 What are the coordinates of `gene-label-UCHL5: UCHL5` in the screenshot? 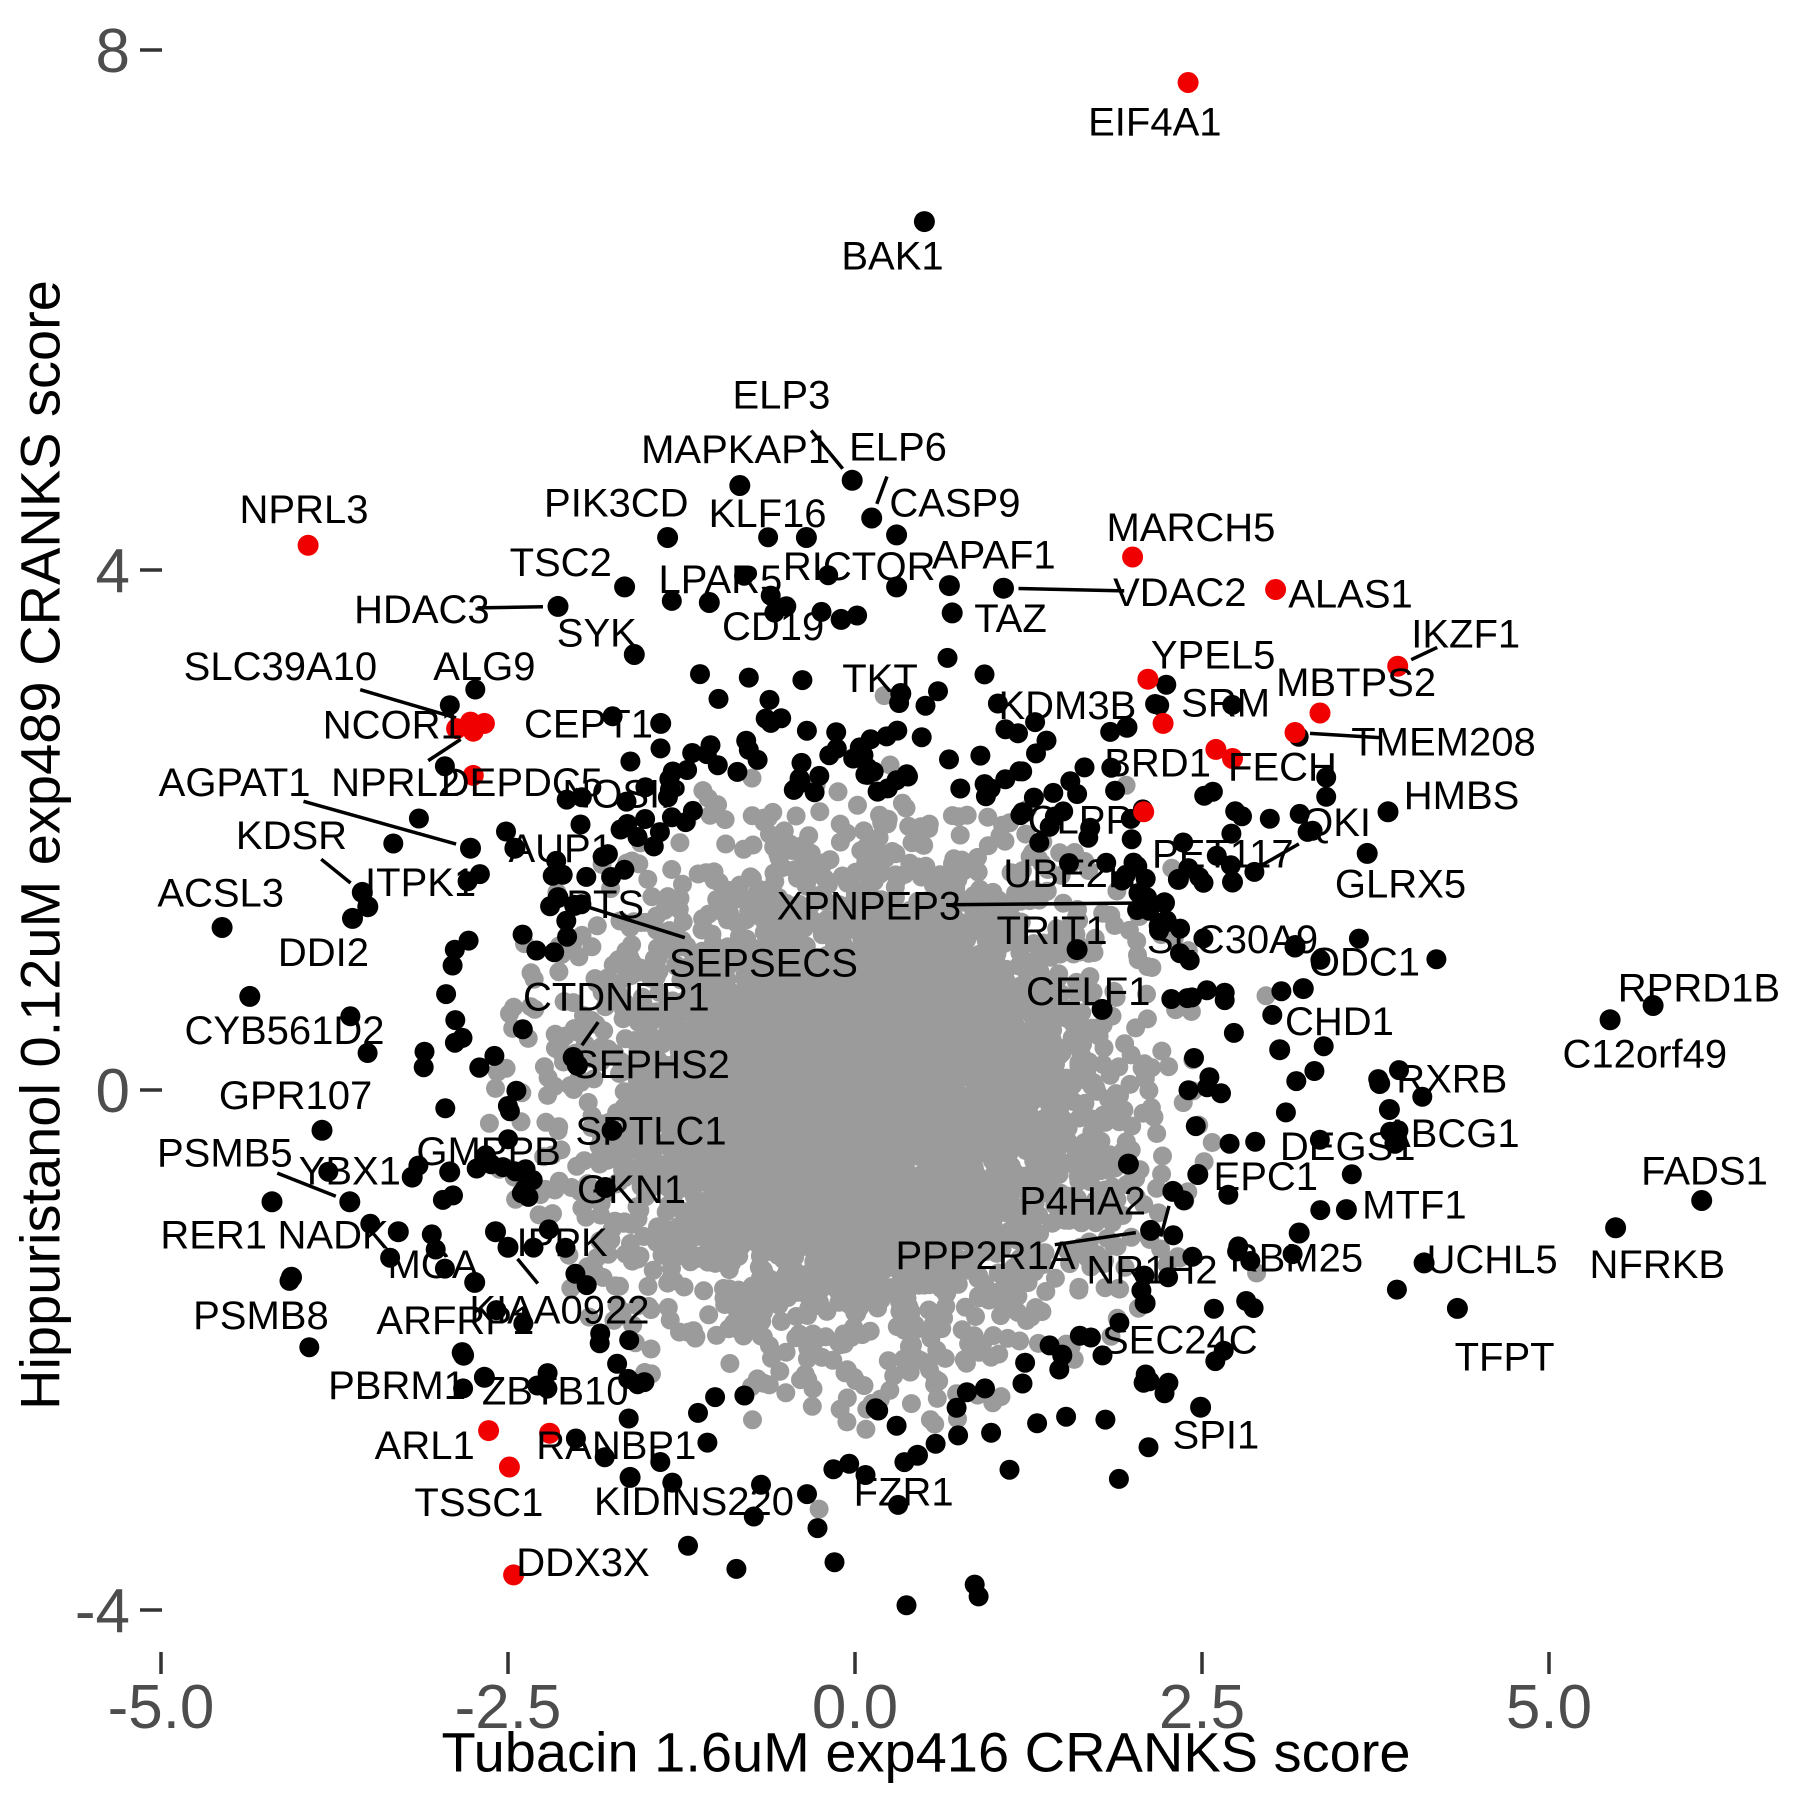 It's located at (1492, 1260).